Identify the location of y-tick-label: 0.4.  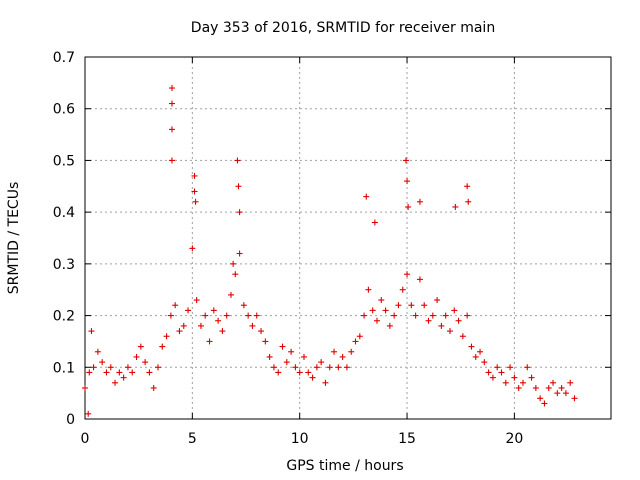
(64, 213).